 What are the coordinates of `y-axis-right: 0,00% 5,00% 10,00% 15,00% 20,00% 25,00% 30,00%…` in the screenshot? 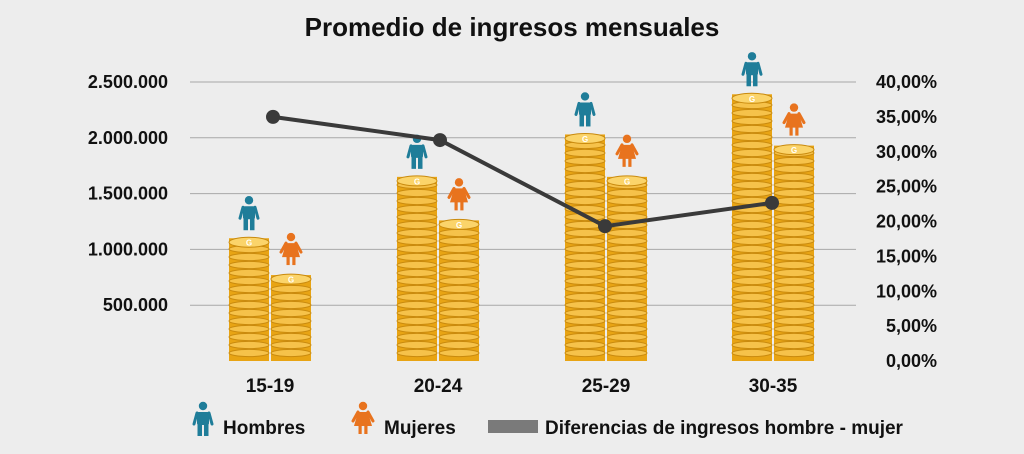 It's located at (906, 221).